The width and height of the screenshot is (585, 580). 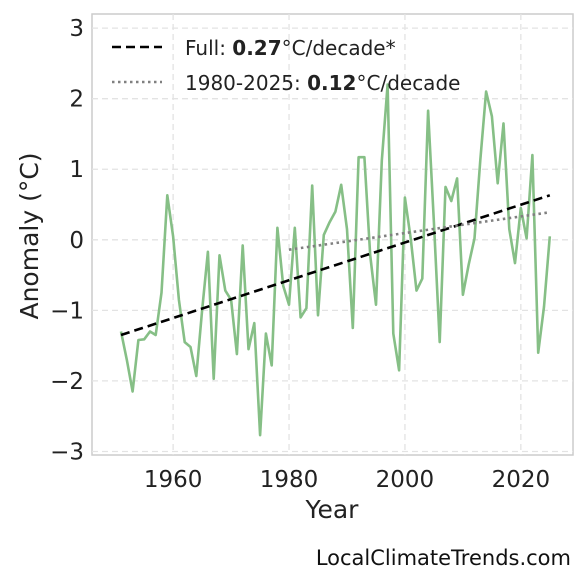 What do you see at coordinates (443, 558) in the screenshot?
I see `source-credit: LocalClimateTrends.com` at bounding box center [443, 558].